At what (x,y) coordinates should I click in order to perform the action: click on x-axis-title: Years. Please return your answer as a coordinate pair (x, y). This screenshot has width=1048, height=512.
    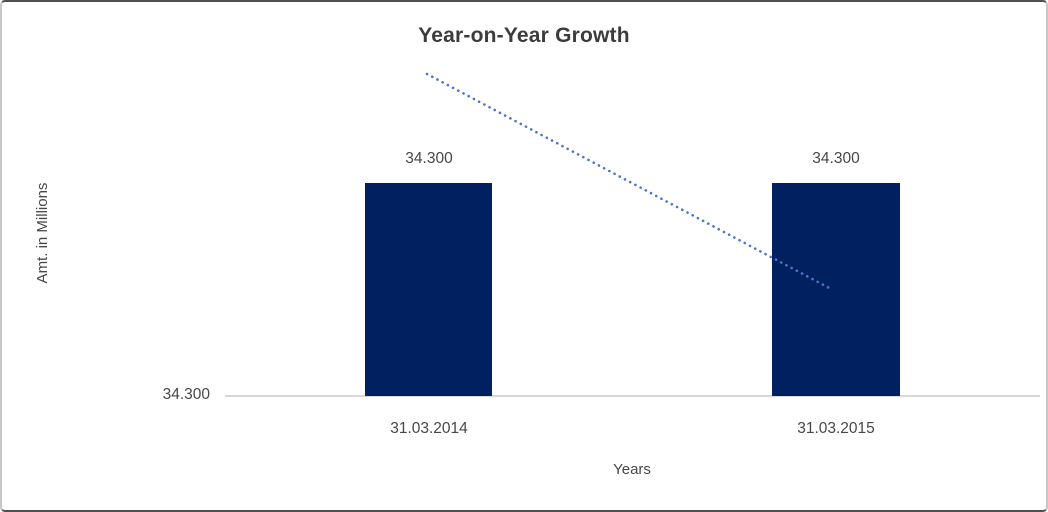
    Looking at the image, I should click on (632, 469).